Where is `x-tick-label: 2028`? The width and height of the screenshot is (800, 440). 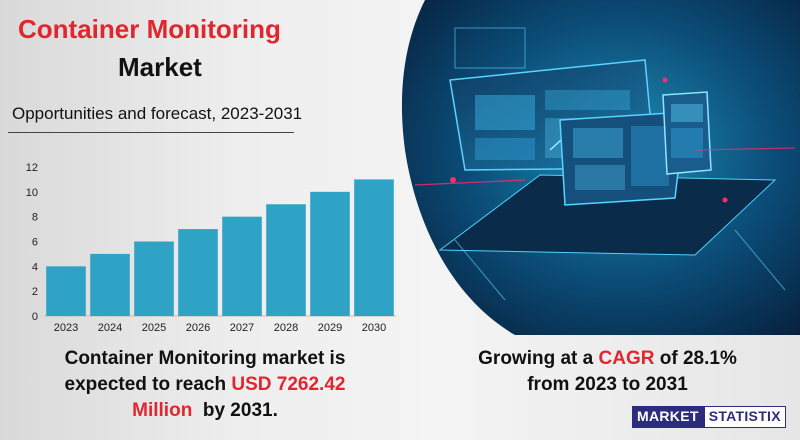
x-tick-label: 2028 is located at coordinates (286, 328).